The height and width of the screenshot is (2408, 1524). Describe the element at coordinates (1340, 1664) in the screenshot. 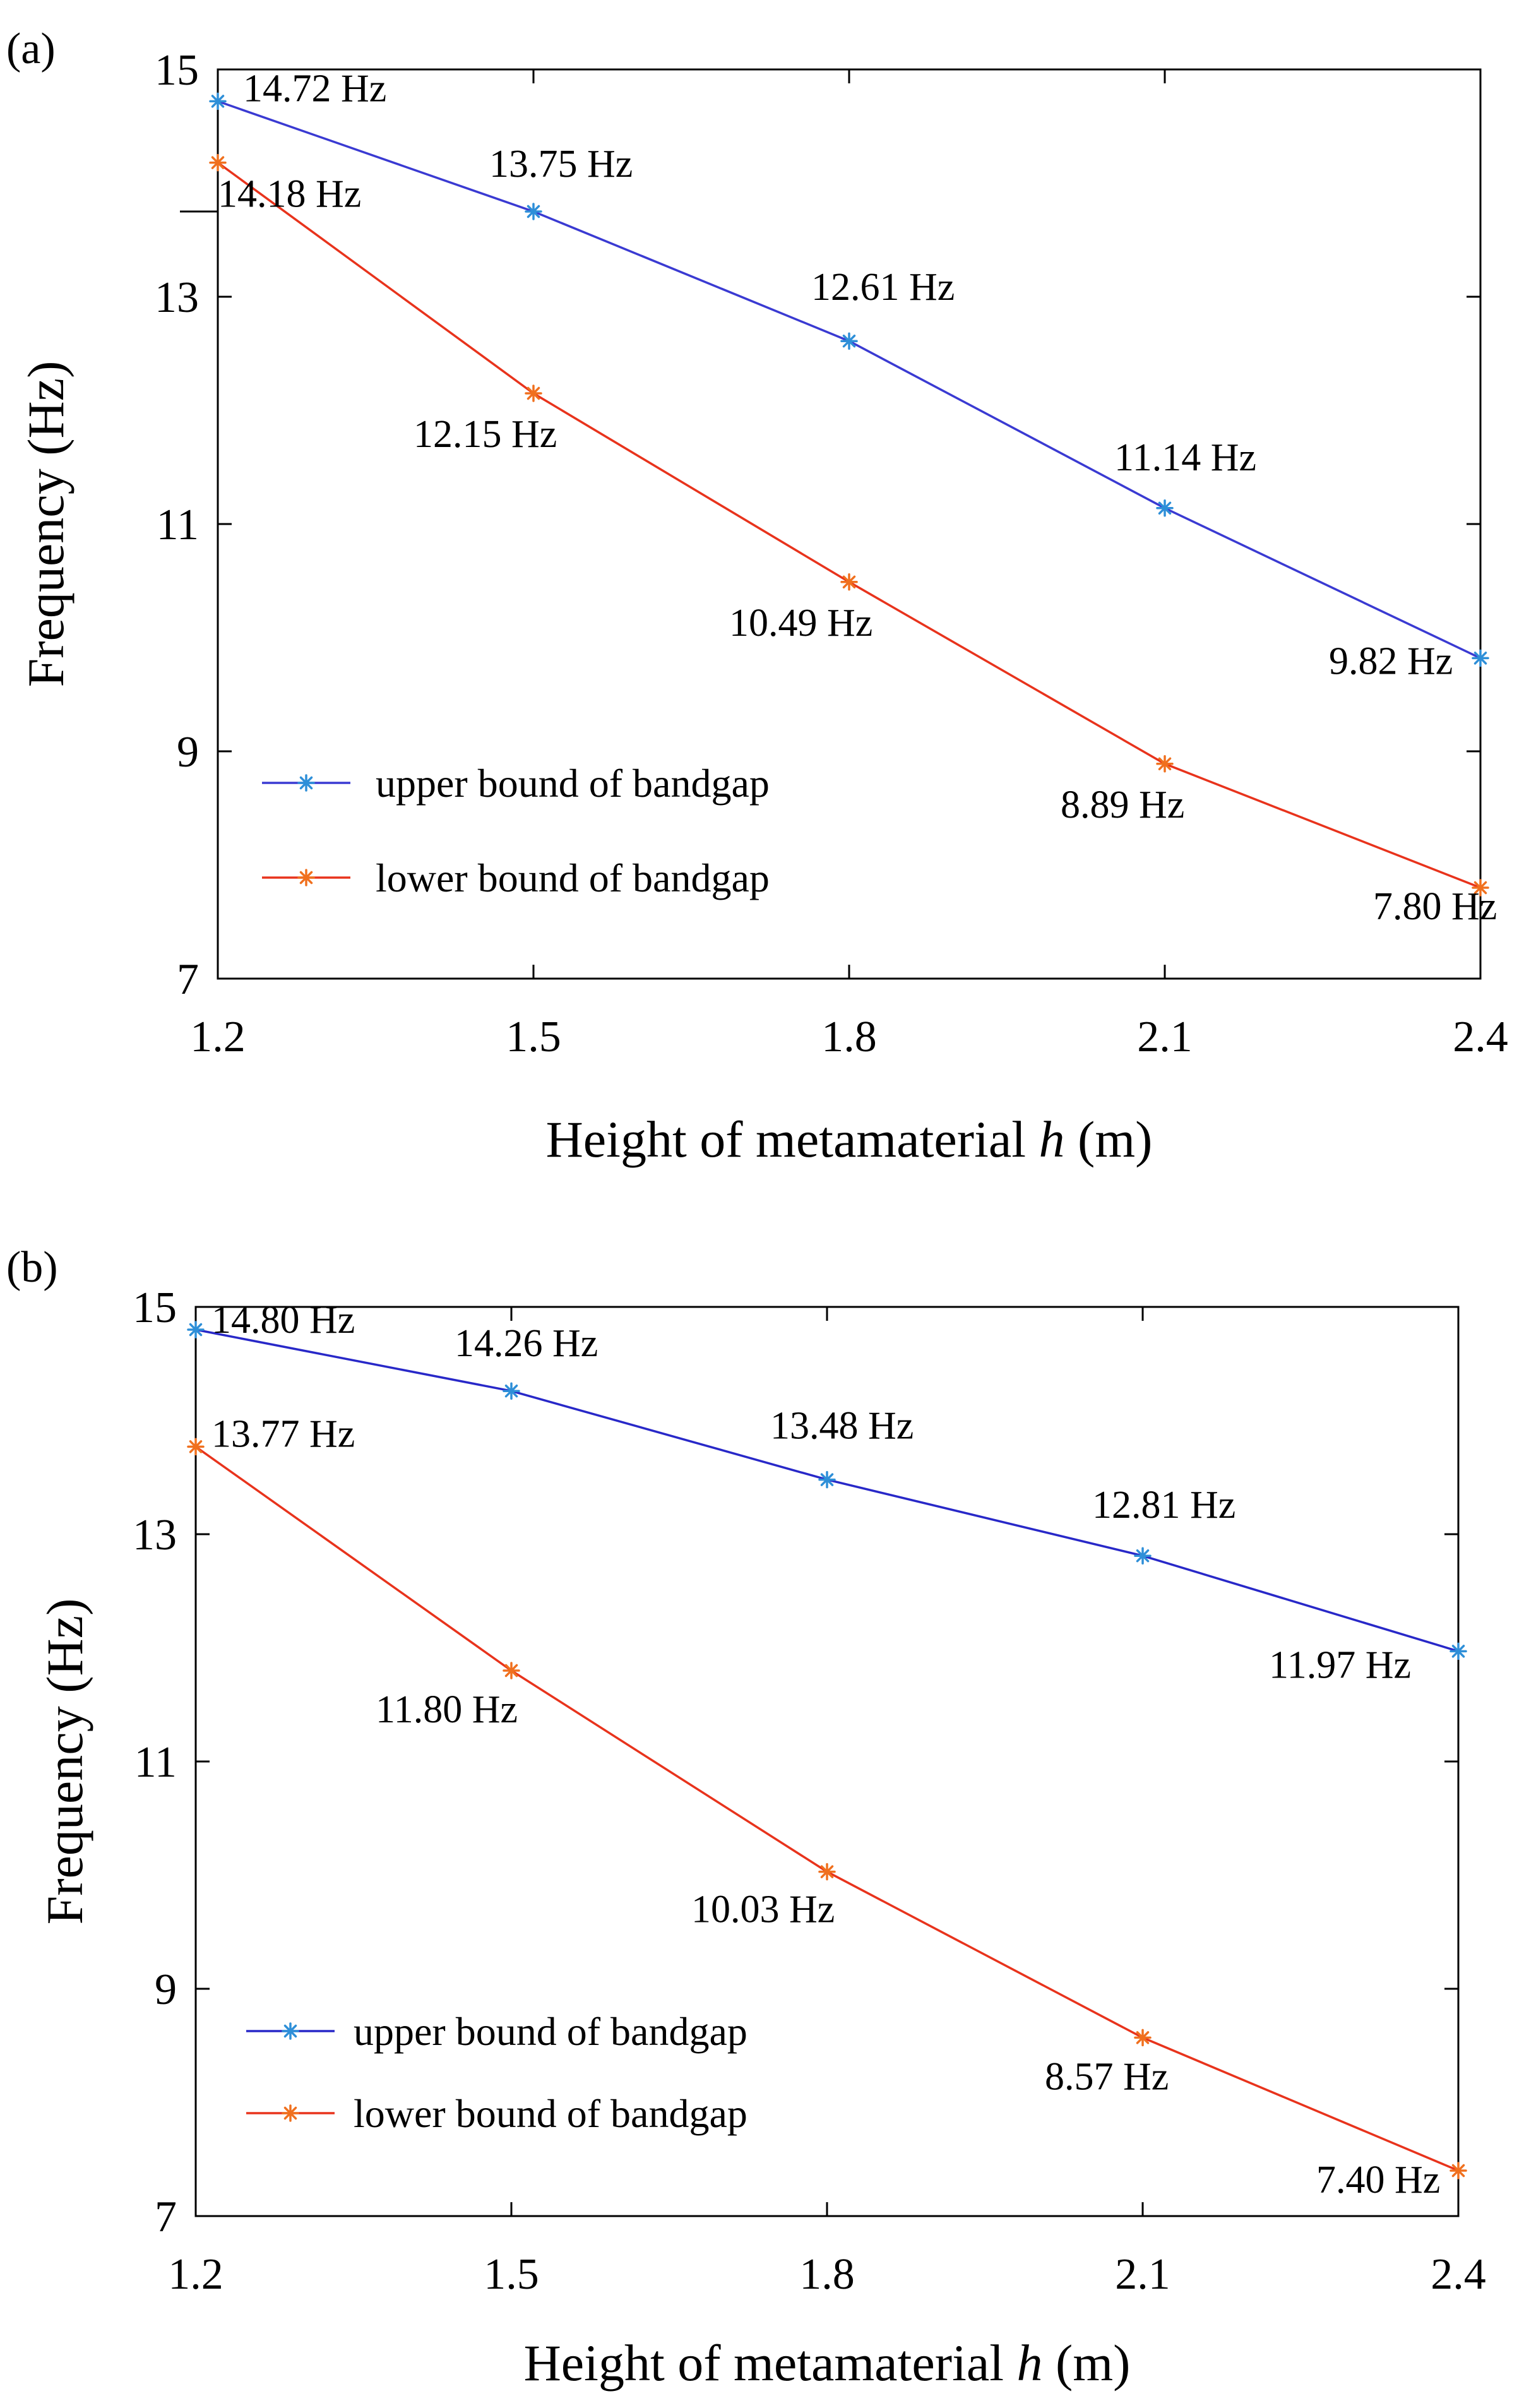

I see `data-label: 11.97 Hz` at that location.